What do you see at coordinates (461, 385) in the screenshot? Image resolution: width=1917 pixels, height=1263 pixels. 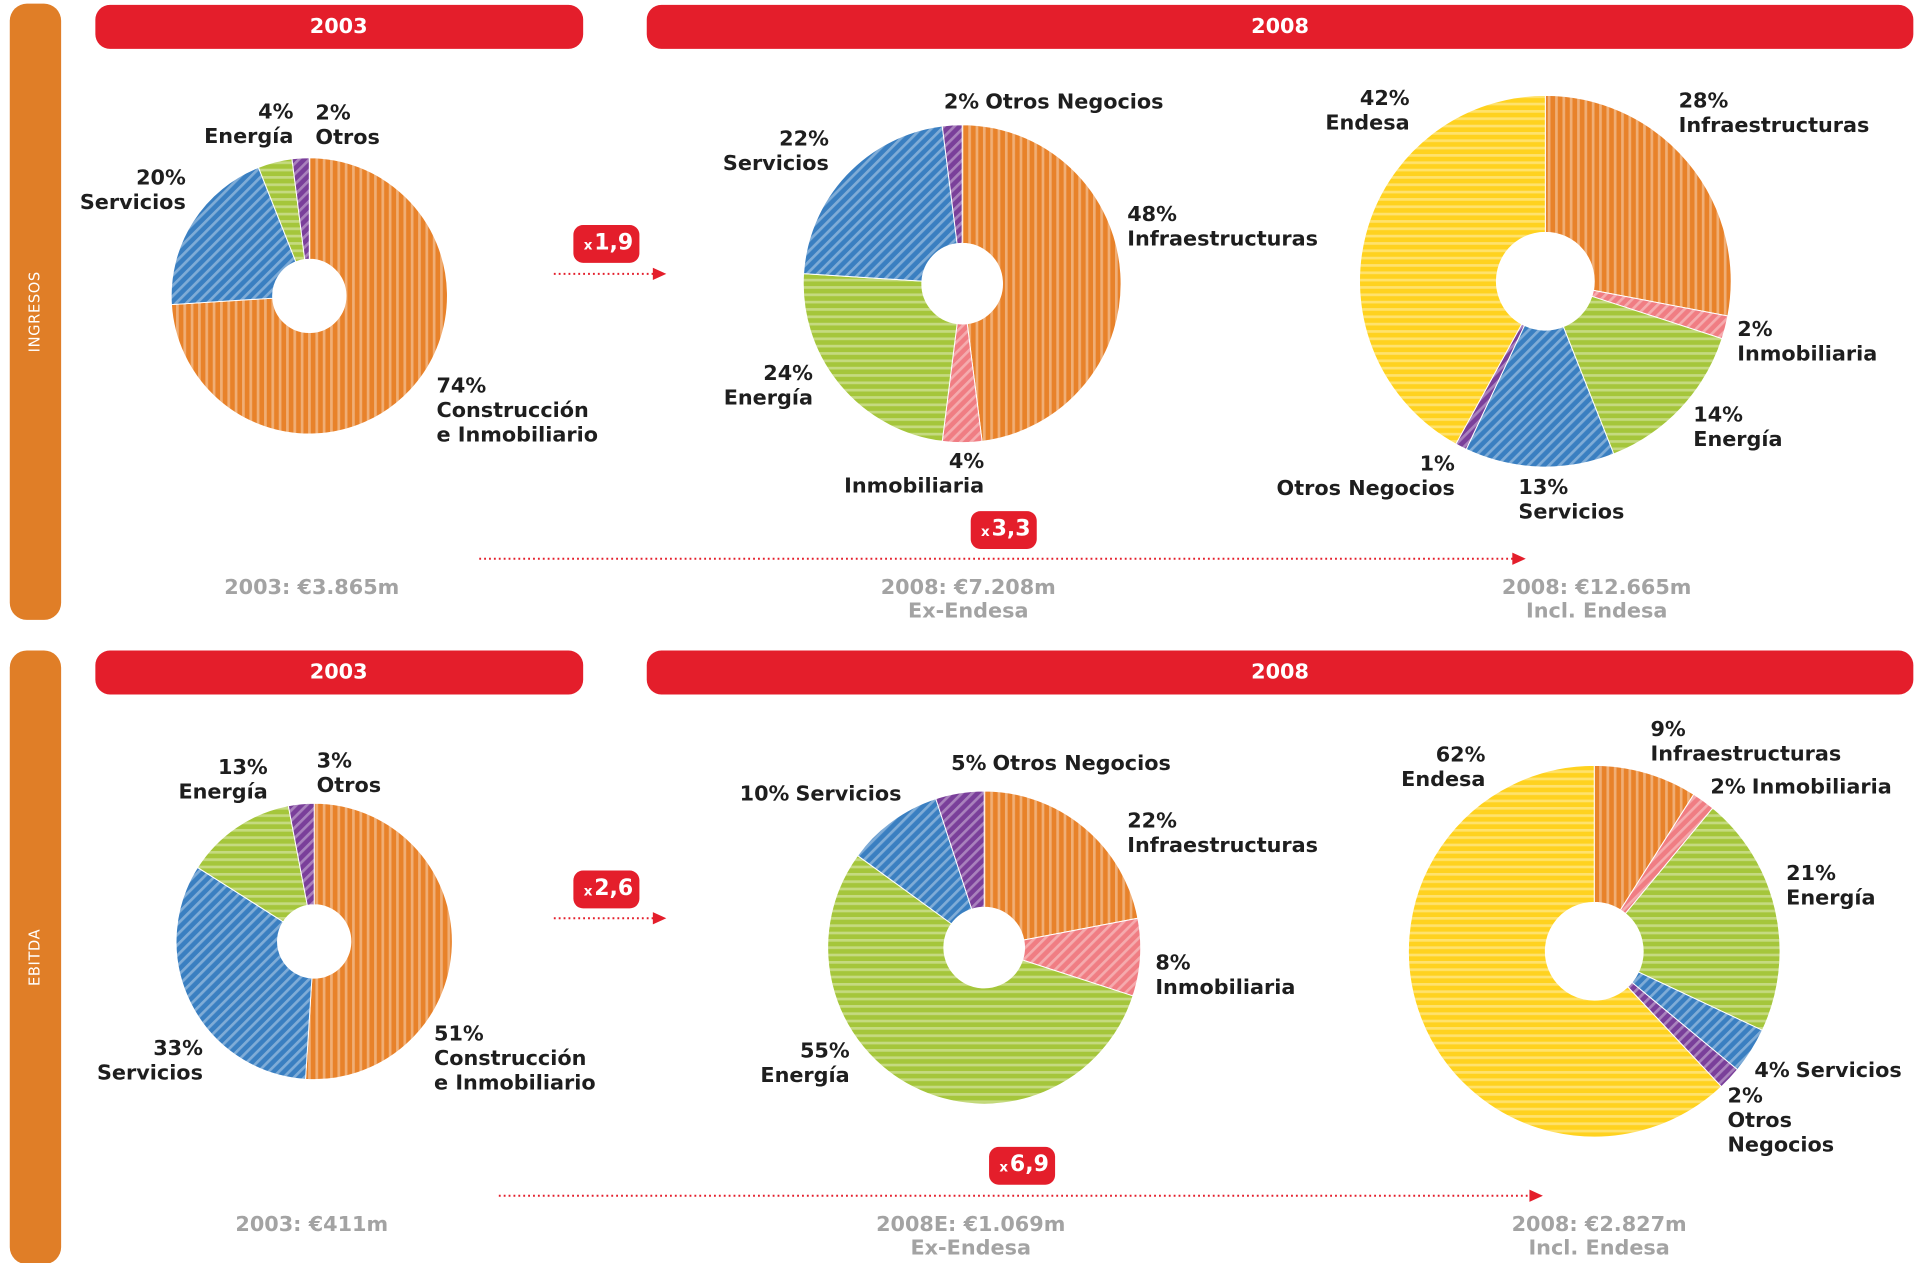 I see `value-label: 74%` at bounding box center [461, 385].